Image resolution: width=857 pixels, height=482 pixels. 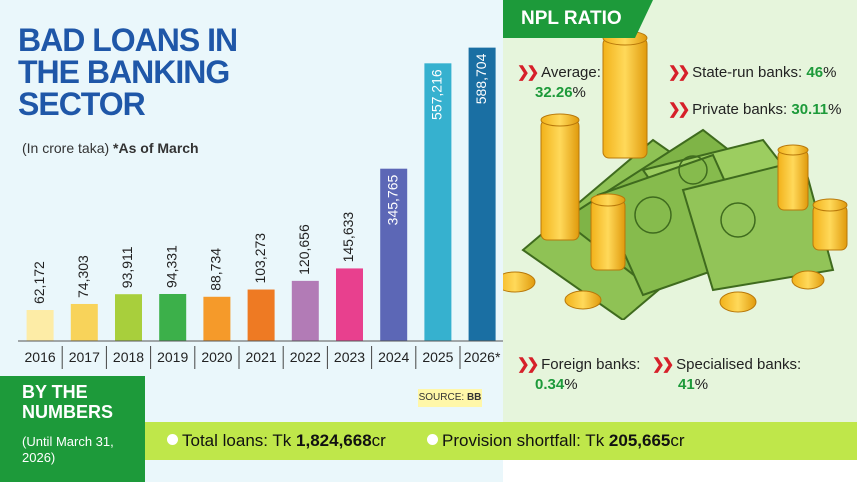 What do you see at coordinates (378, 440) in the screenshot?
I see `total-loans-unit: cr` at bounding box center [378, 440].